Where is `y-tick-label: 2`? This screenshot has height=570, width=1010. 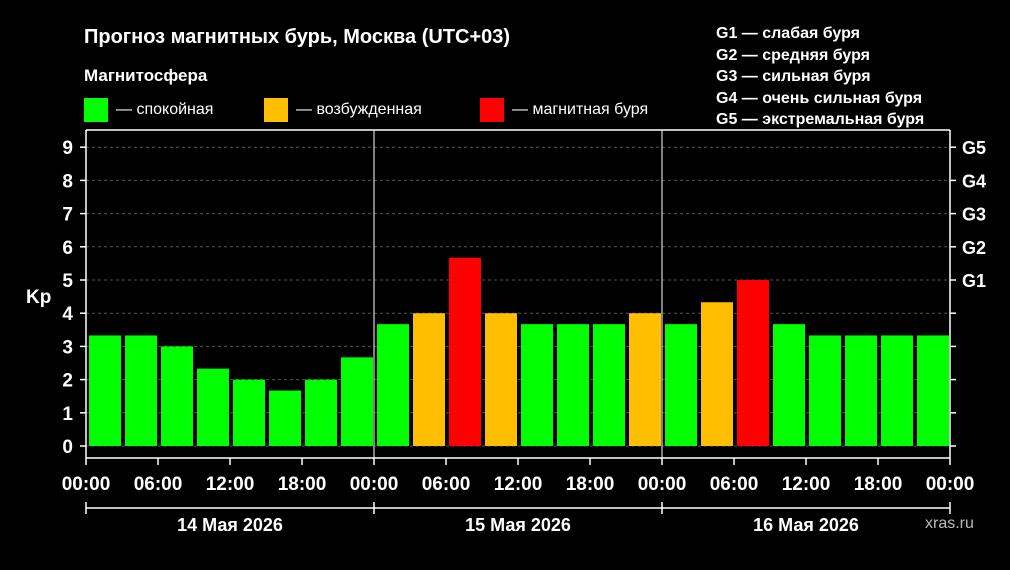
y-tick-label: 2 is located at coordinates (67, 381).